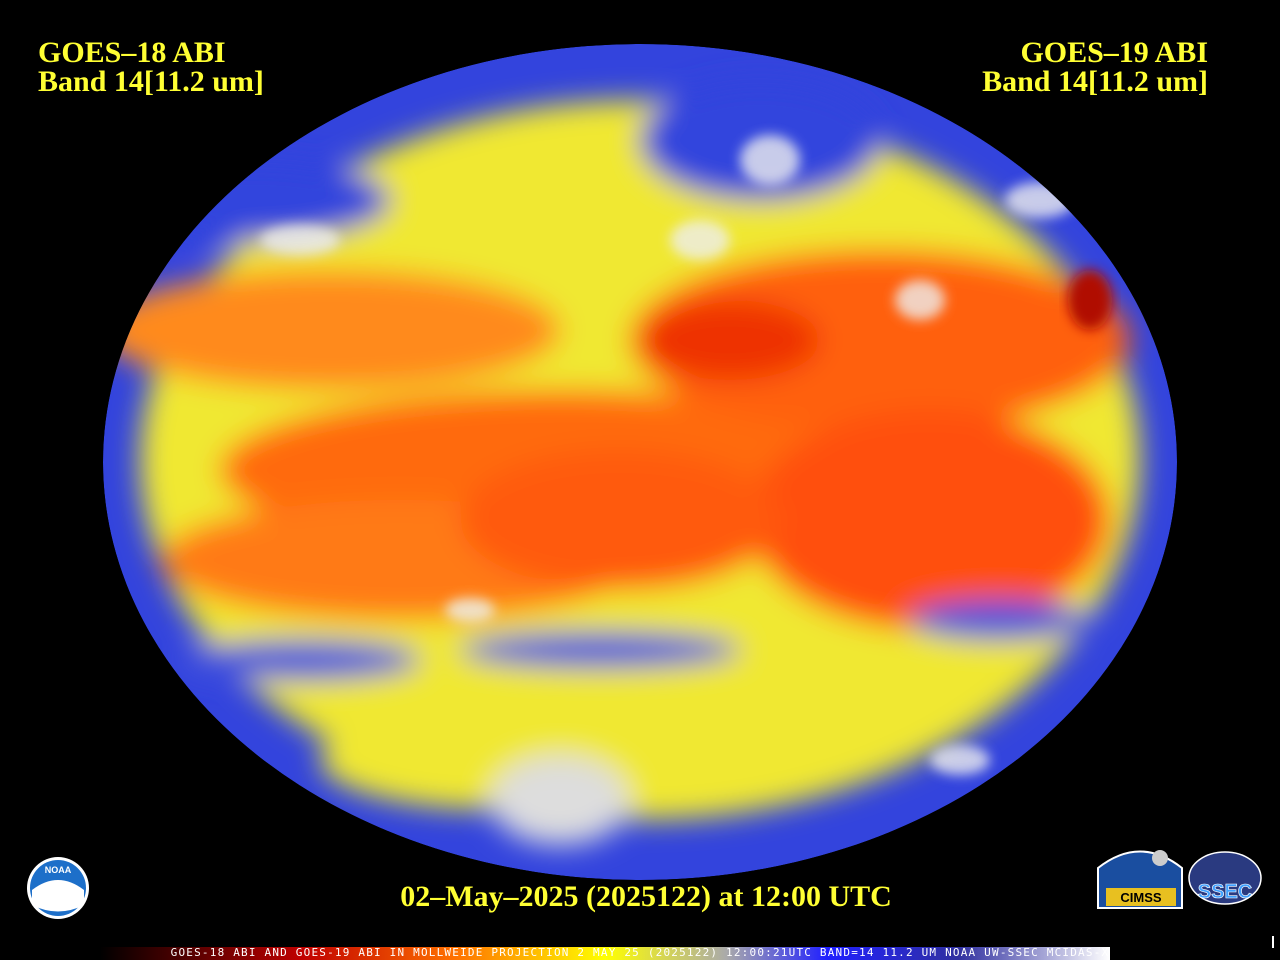  Describe the element at coordinates (646, 896) in the screenshot. I see `timestamp: 02–May–2025 (2025122) at 12:00 UTC` at that location.